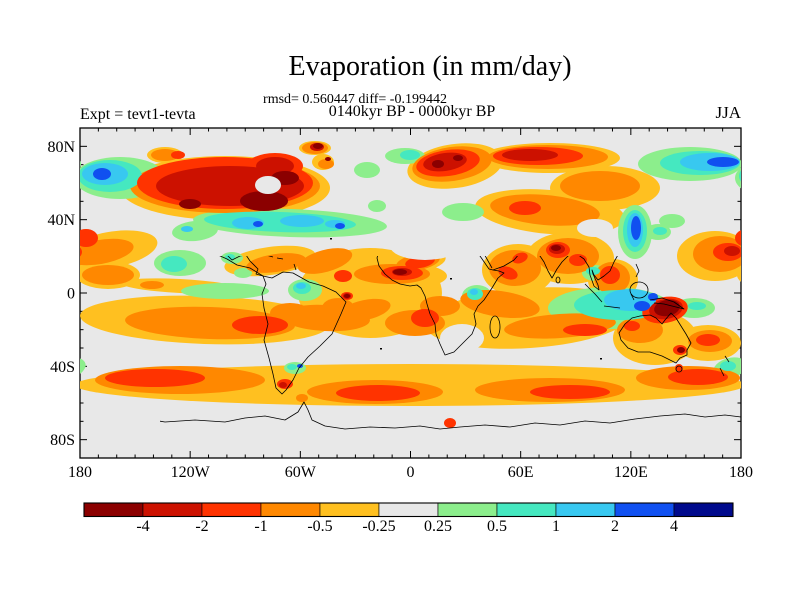 Image resolution: width=800 pixels, height=600 pixels. What do you see at coordinates (62, 367) in the screenshot?
I see `y-axis-tick-label: 40S` at bounding box center [62, 367].